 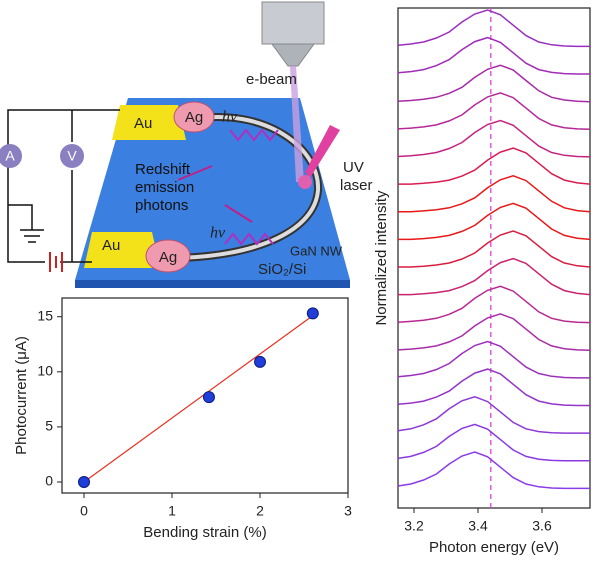 I want to click on label: photons, so click(x=161, y=205).